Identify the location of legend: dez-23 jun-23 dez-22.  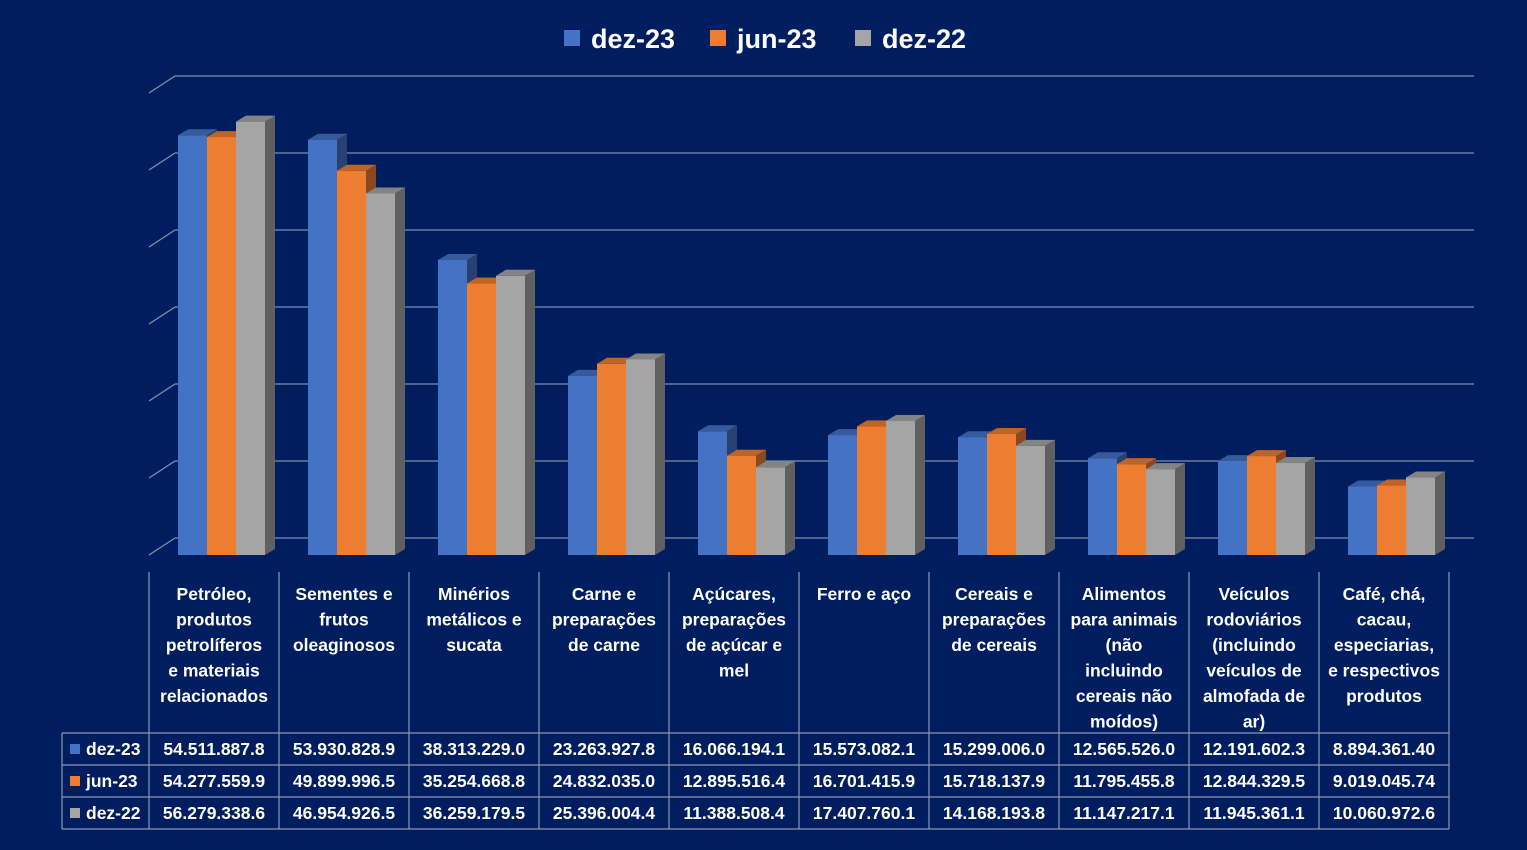
(765, 39).